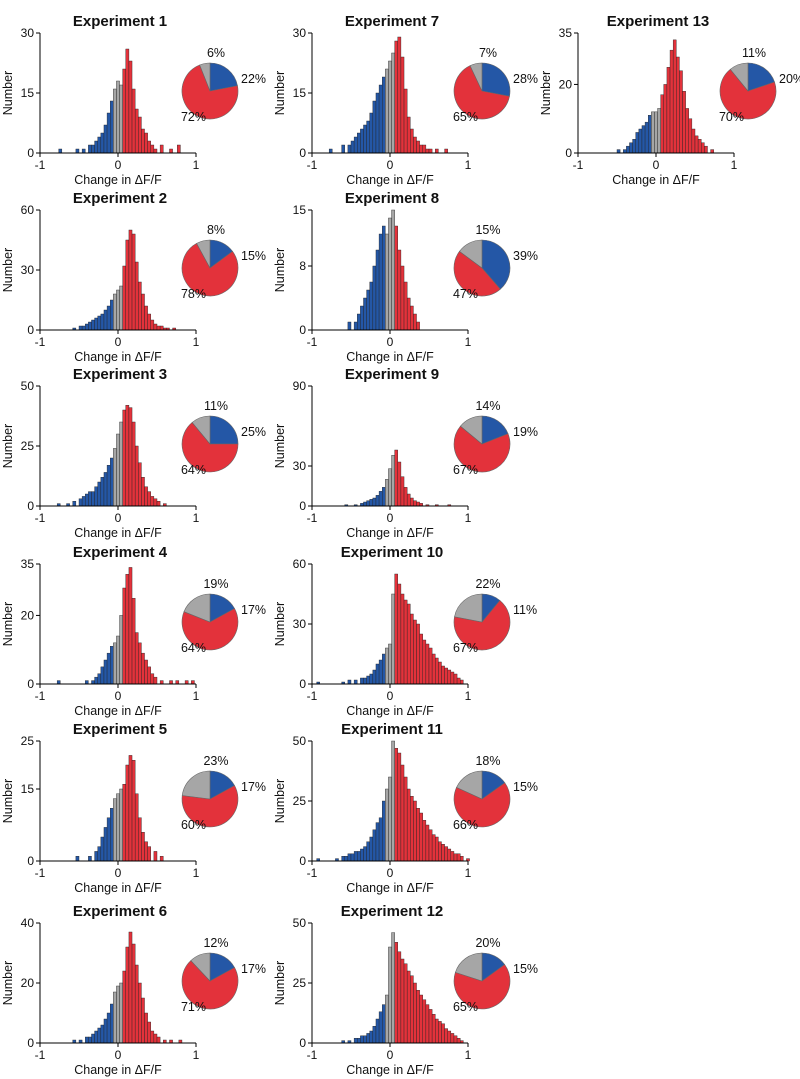 The width and height of the screenshot is (800, 1079). I want to click on pie-label: 7%, so click(488, 53).